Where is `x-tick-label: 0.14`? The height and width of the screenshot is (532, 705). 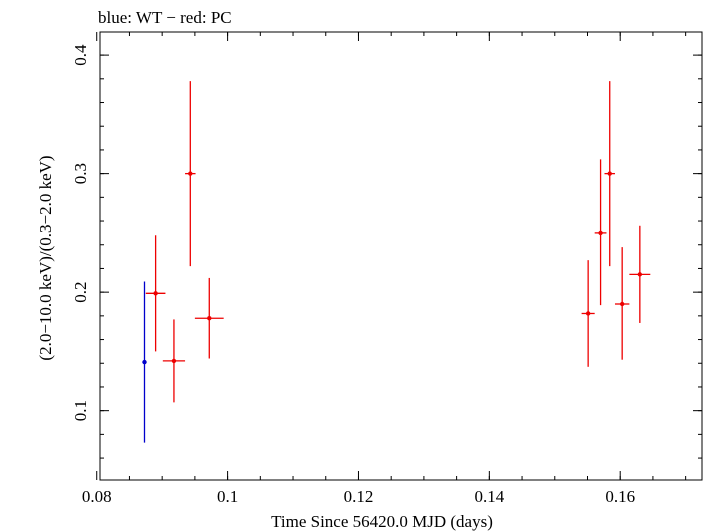
x-tick-label: 0.14 is located at coordinates (489, 496).